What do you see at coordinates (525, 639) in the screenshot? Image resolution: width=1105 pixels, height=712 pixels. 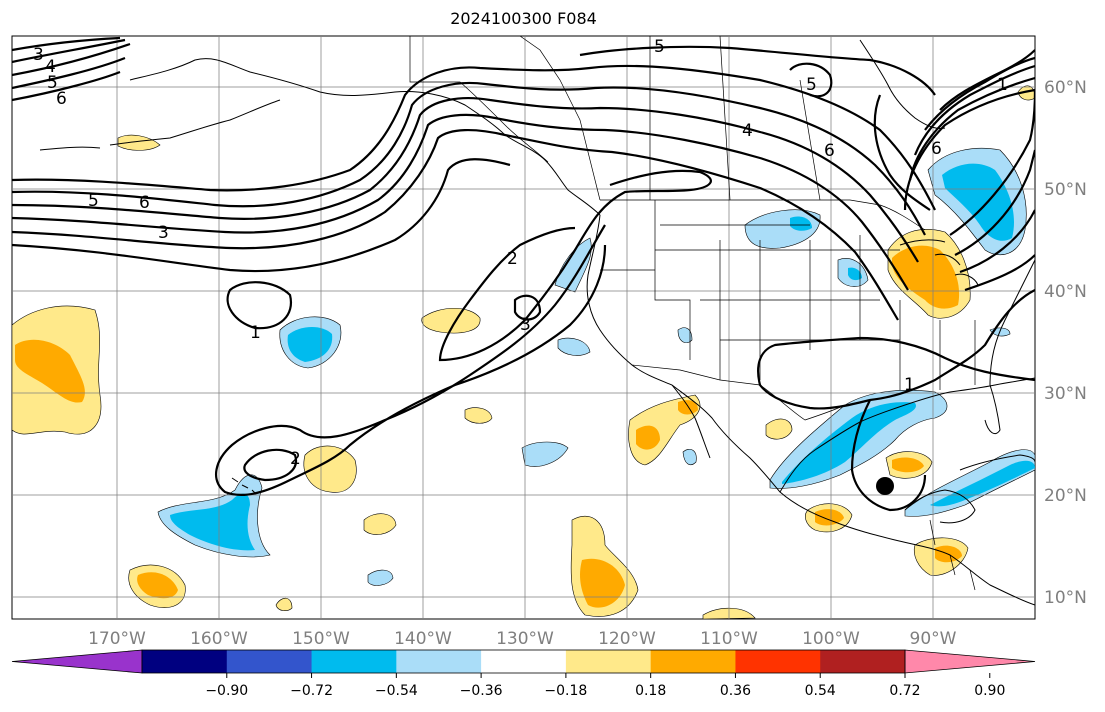 I see `lon-label: 130°W` at bounding box center [525, 639].